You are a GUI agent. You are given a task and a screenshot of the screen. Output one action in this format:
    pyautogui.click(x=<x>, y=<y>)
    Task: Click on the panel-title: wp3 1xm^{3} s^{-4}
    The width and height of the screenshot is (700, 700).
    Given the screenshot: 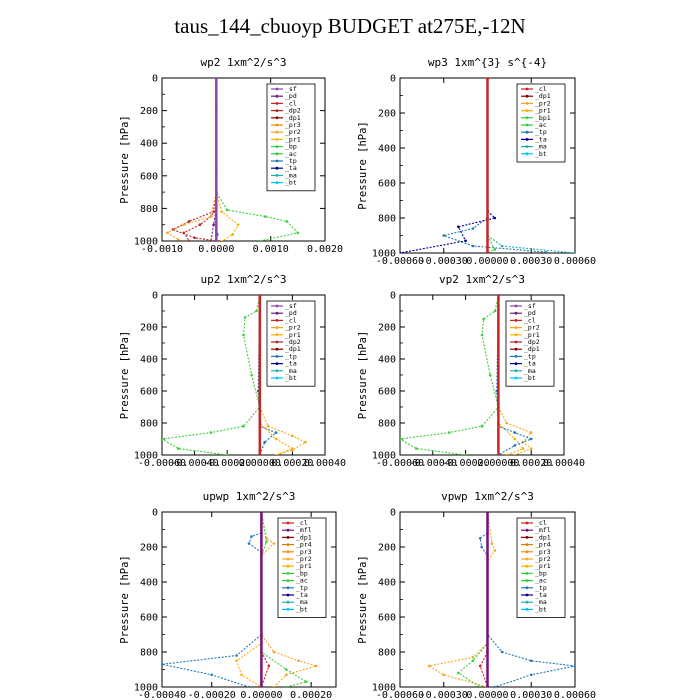 What is the action you would take?
    pyautogui.click(x=487, y=62)
    